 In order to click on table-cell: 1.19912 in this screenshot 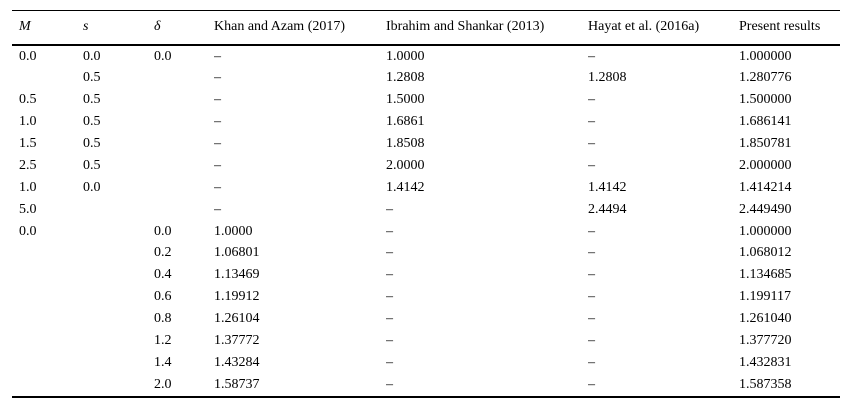, I will do `click(237, 297)`.